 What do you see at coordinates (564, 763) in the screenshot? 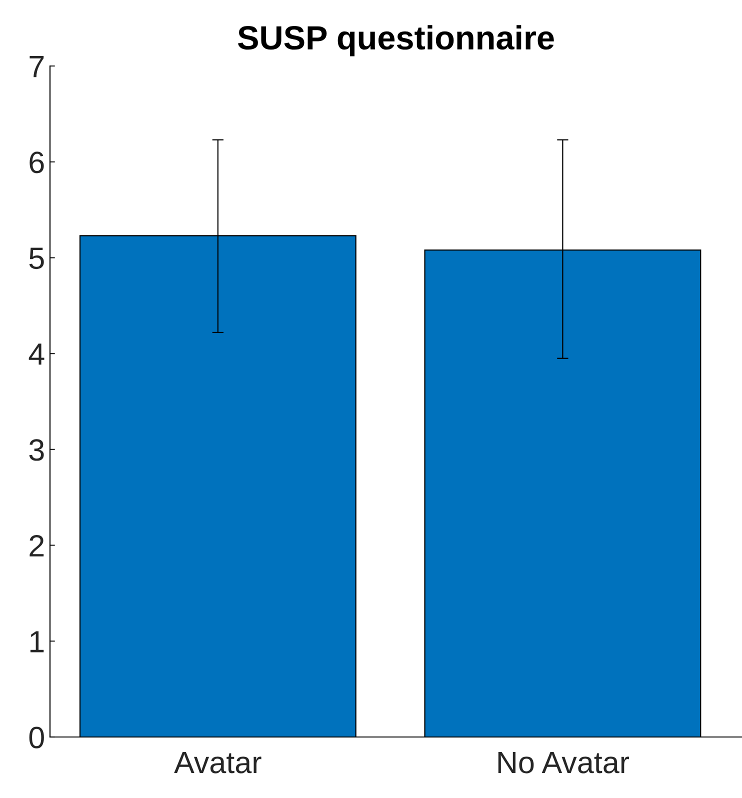
I see `x-tick-label: No Avatar` at bounding box center [564, 763].